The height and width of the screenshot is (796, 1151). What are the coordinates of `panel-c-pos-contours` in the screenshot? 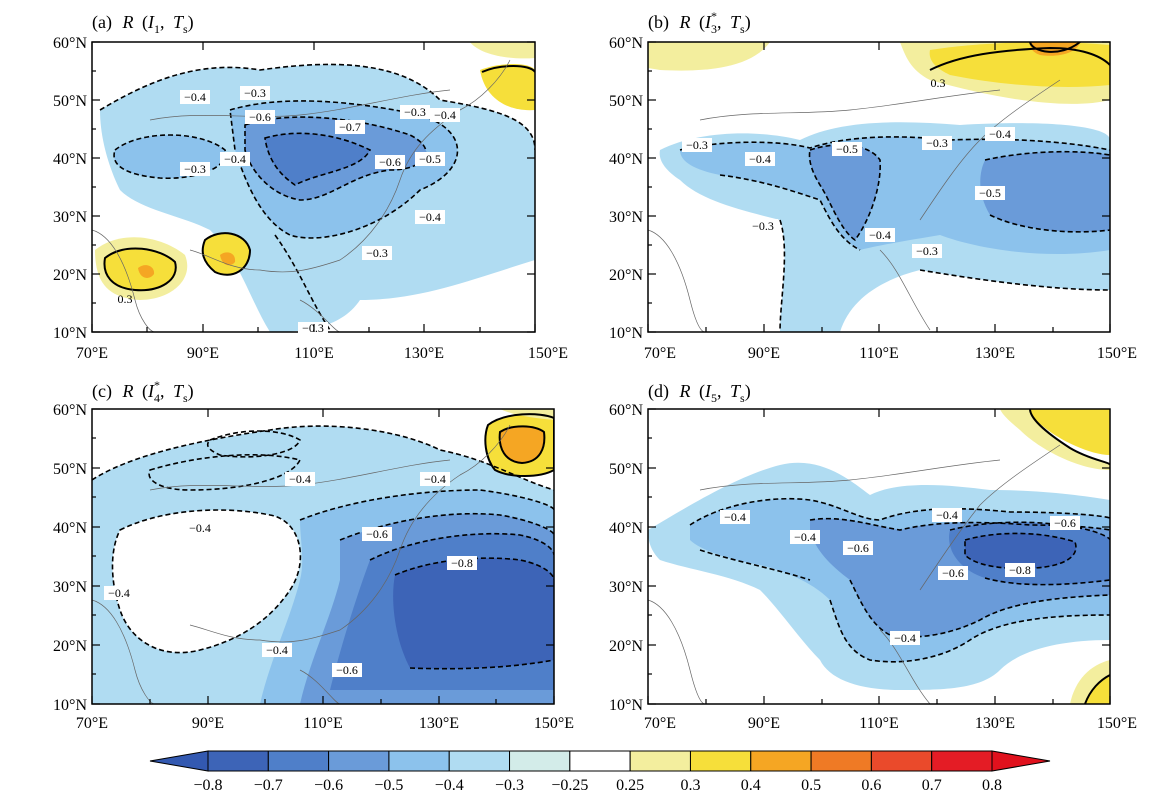 It's located at (519, 445).